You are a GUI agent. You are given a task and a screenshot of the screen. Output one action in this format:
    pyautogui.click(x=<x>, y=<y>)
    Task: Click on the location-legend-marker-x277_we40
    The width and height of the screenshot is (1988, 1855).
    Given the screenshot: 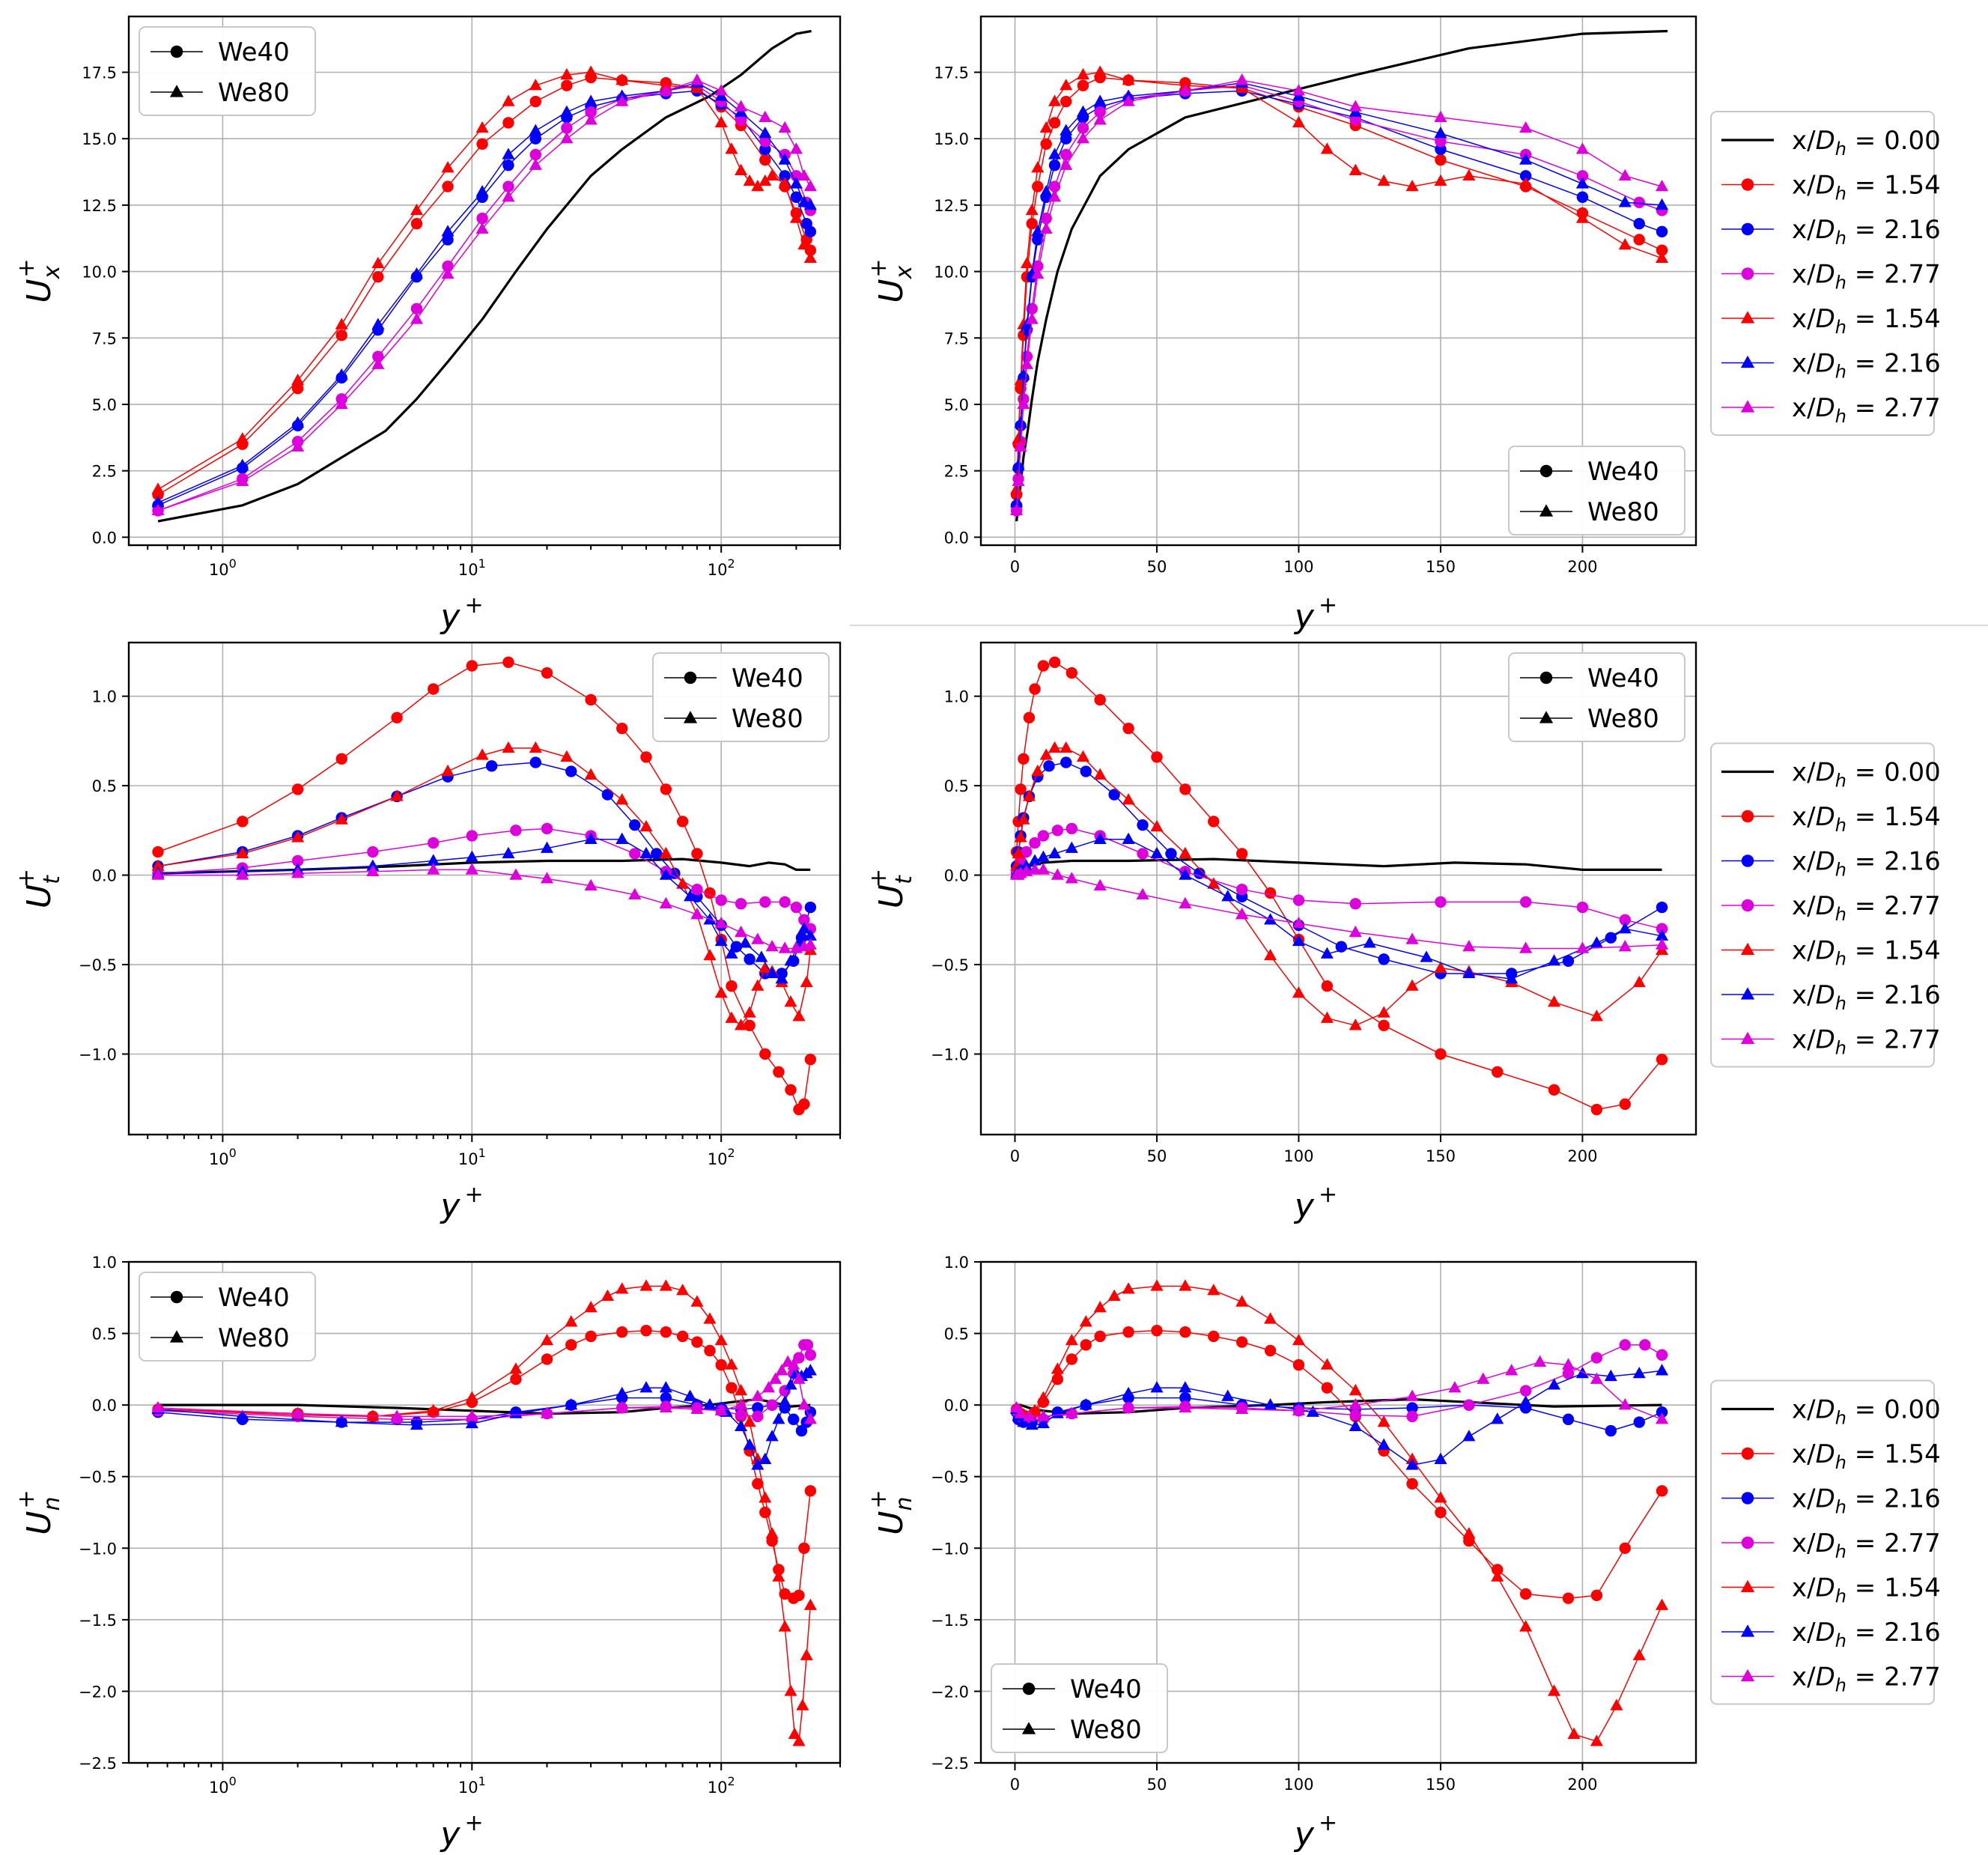 What is the action you would take?
    pyautogui.click(x=1747, y=1542)
    